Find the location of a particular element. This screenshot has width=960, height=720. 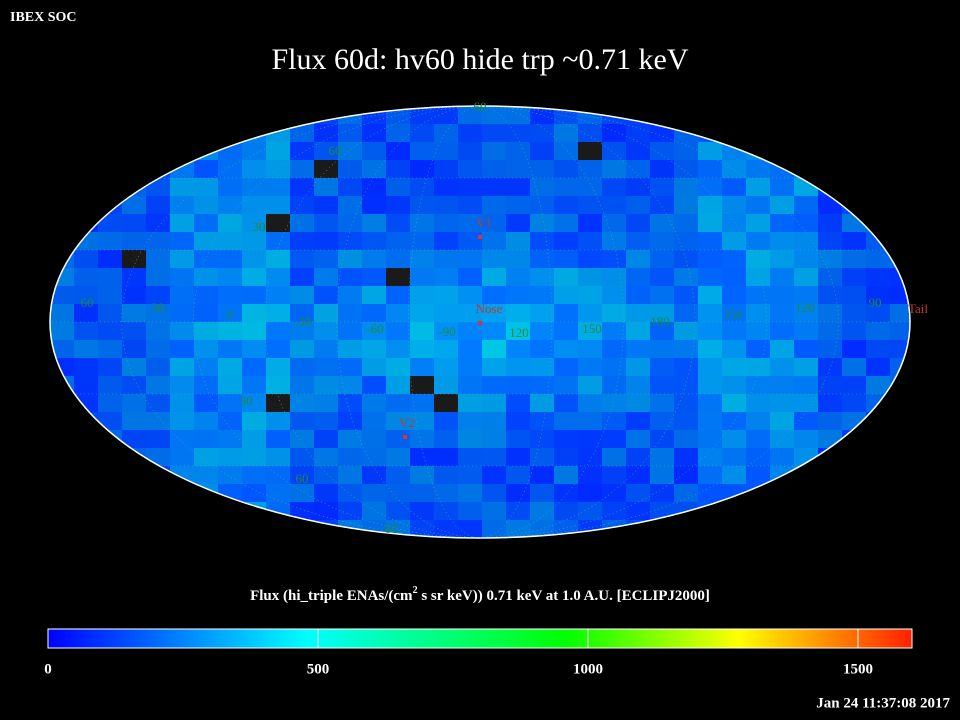

marker-label: Tail is located at coordinates (918, 308).